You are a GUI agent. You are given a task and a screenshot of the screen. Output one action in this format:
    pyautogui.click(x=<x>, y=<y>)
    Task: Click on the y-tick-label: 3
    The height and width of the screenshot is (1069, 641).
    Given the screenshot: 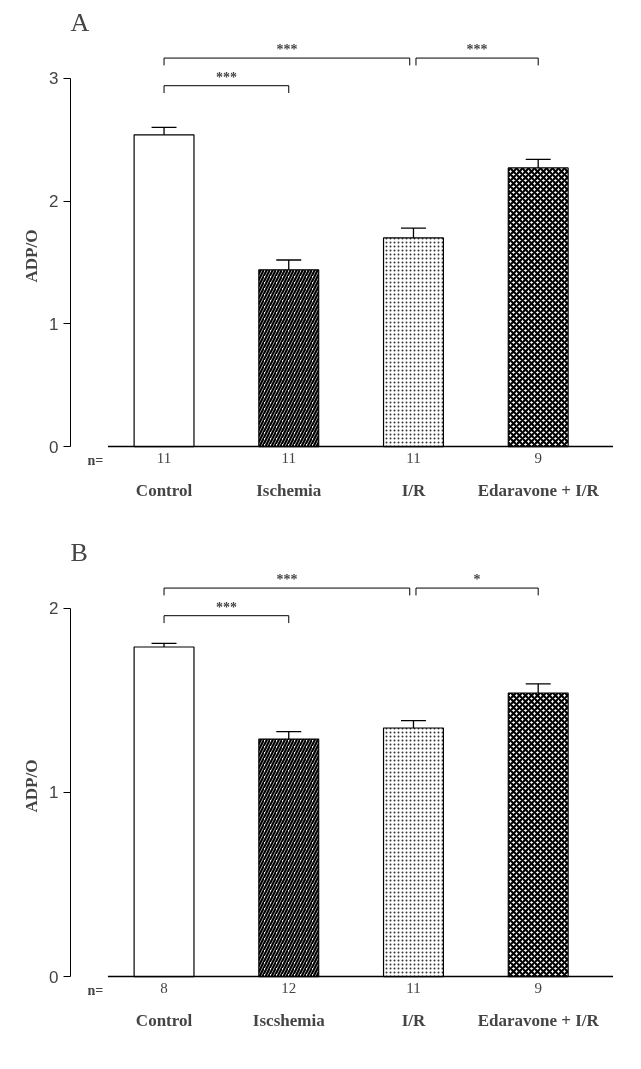 What is the action you would take?
    pyautogui.click(x=54, y=79)
    